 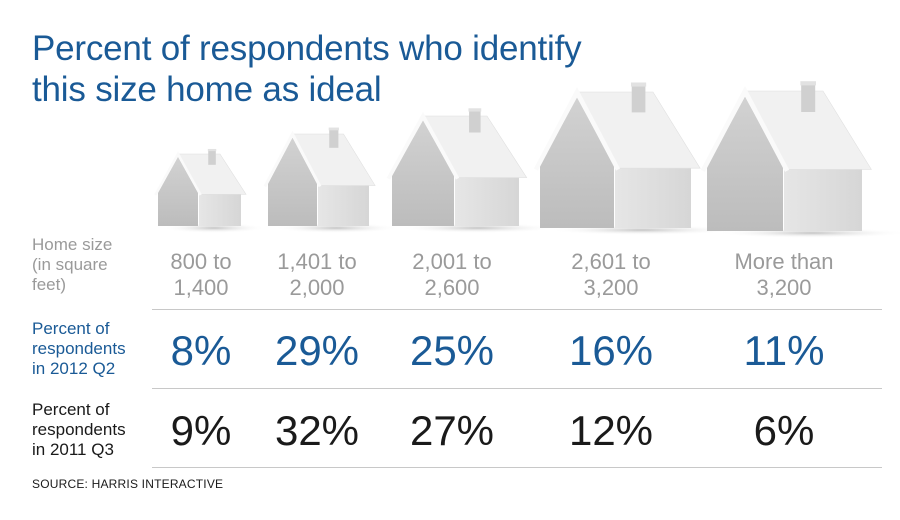 What do you see at coordinates (611, 350) in the screenshot?
I see `value-2012-q2: 16%` at bounding box center [611, 350].